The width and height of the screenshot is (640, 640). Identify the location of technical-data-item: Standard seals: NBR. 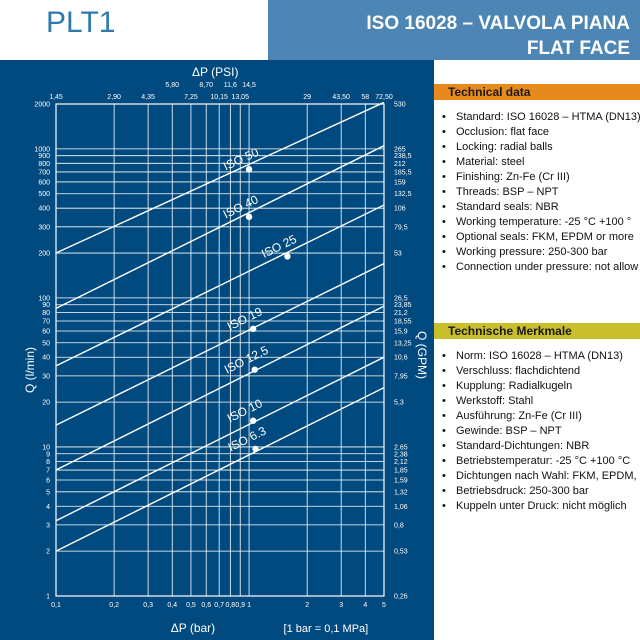
(541, 207).